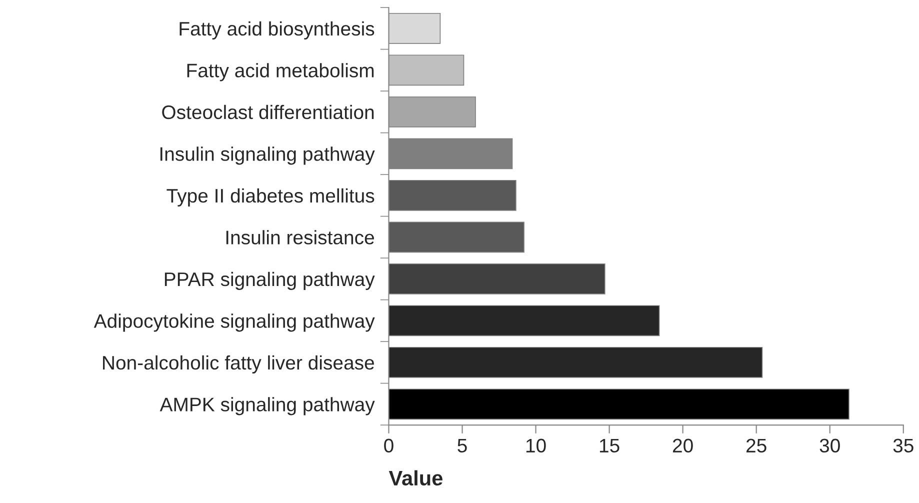 The image size is (919, 503). I want to click on y-tick-label: Fatty acid metabolism, so click(280, 72).